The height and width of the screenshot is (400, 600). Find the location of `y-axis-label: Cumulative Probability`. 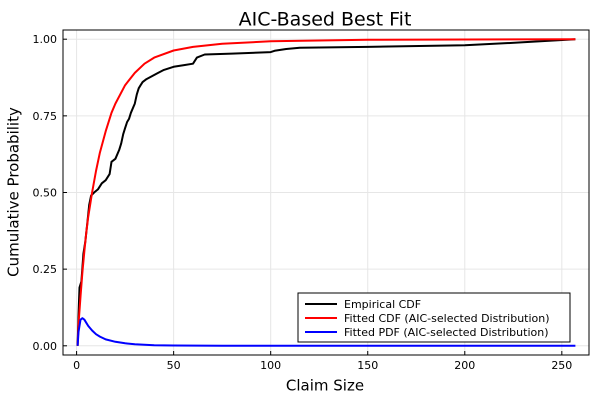

y-axis-label: Cumulative Probability is located at coordinates (14, 192).